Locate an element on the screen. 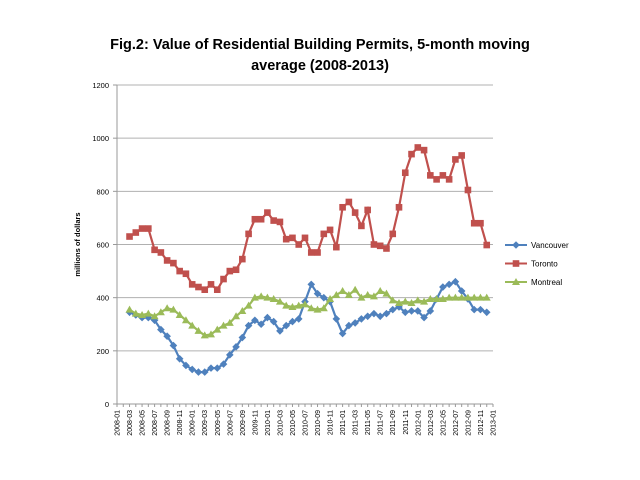  x-tick-label: 2008-07 is located at coordinates (155, 423).